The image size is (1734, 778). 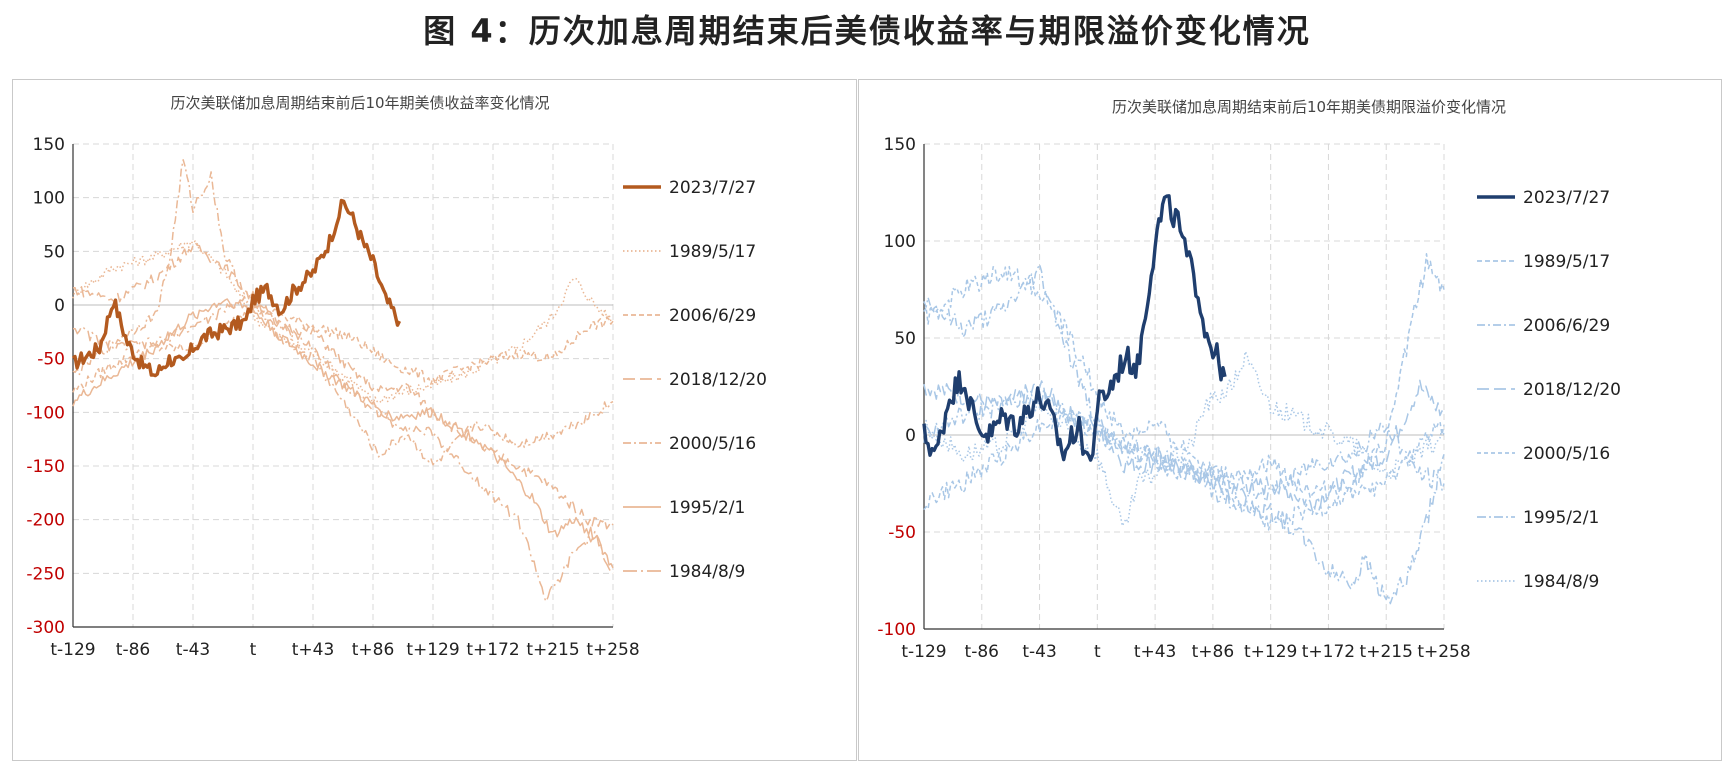 I want to click on y-tick-label: -250, so click(x=45, y=574).